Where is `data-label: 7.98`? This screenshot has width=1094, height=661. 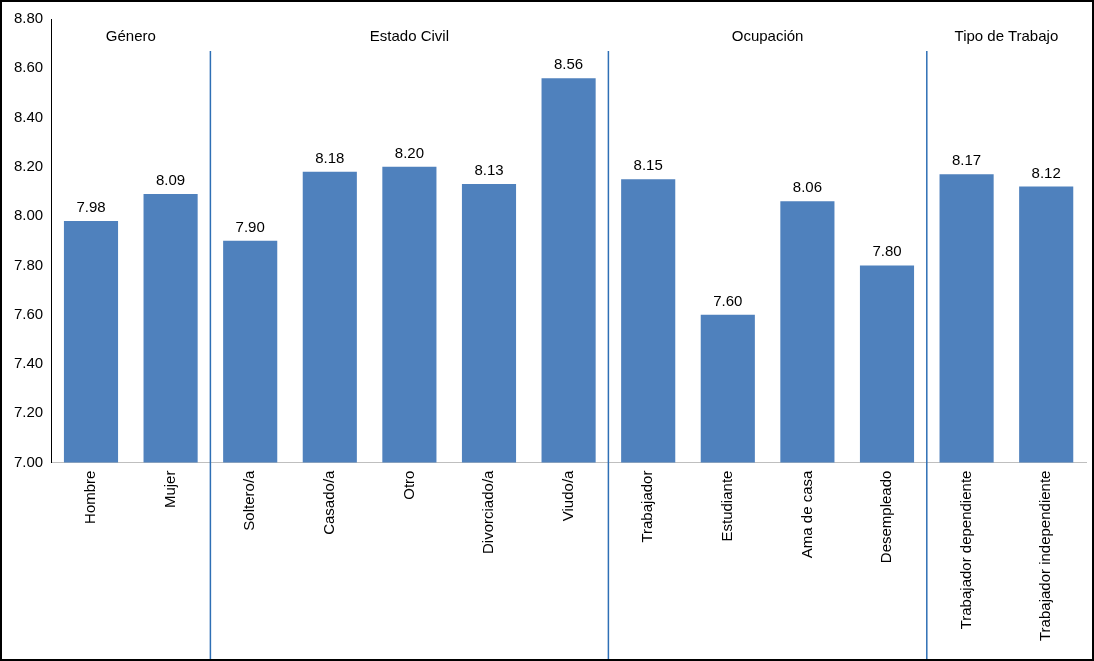
data-label: 7.98 is located at coordinates (91, 207).